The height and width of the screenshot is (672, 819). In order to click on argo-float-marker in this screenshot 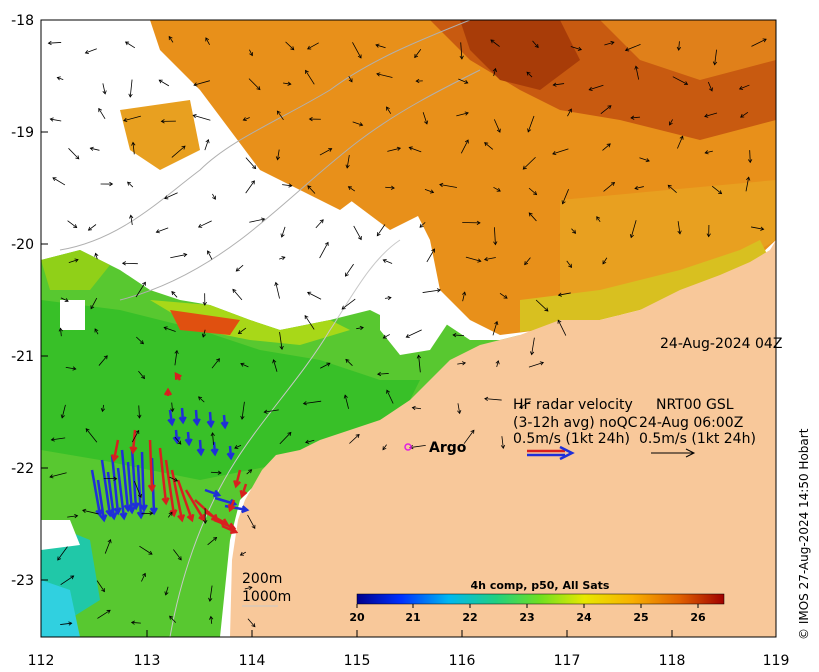, I will do `click(408, 447)`.